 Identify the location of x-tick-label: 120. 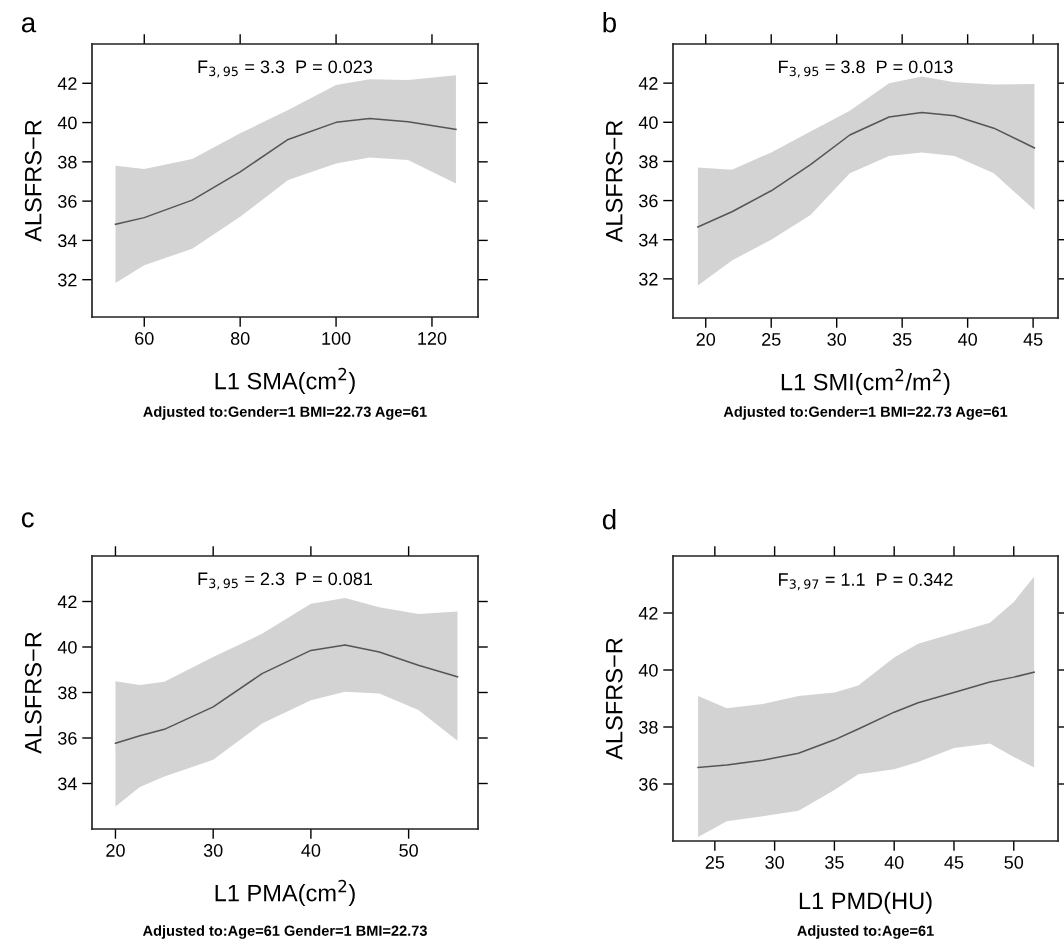
(432, 338).